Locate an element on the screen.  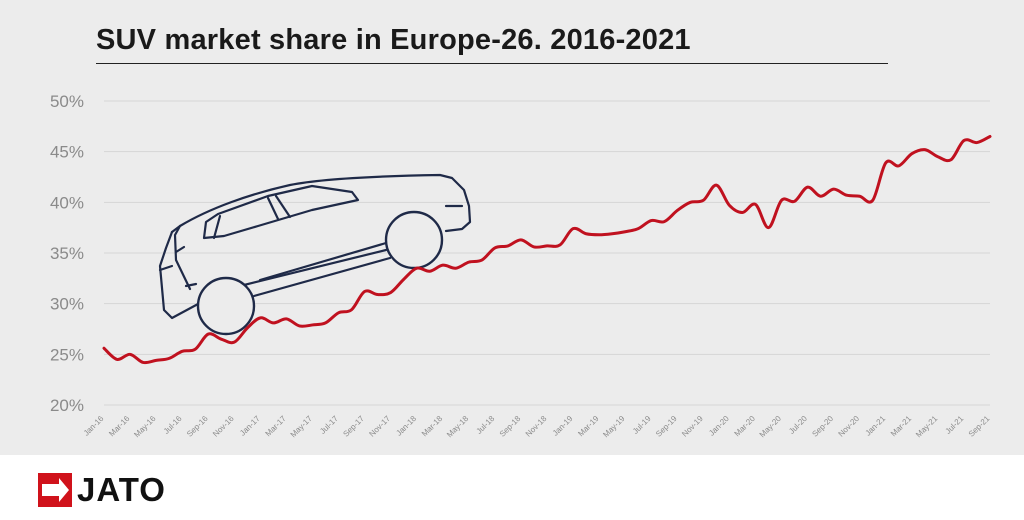
suv-car-illustration is located at coordinates (315, 246).